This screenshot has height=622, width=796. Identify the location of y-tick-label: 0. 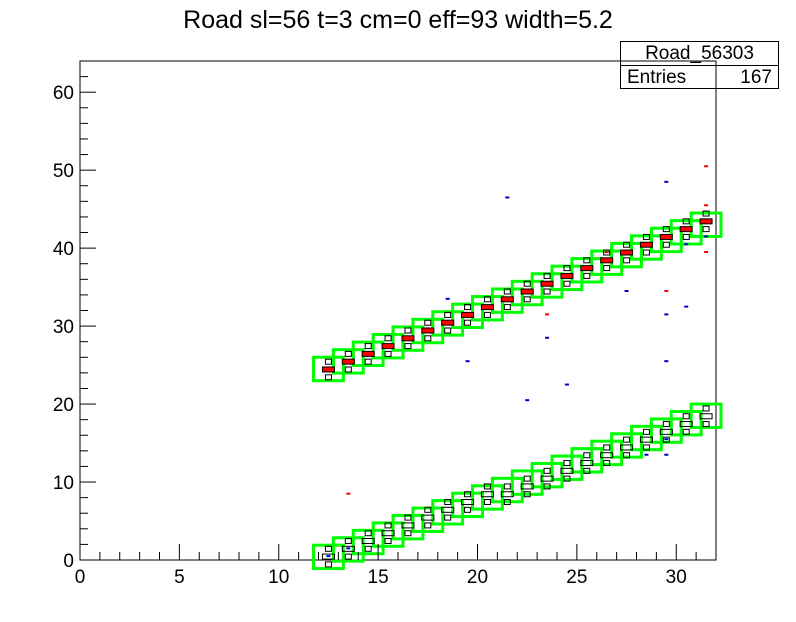
(68, 561).